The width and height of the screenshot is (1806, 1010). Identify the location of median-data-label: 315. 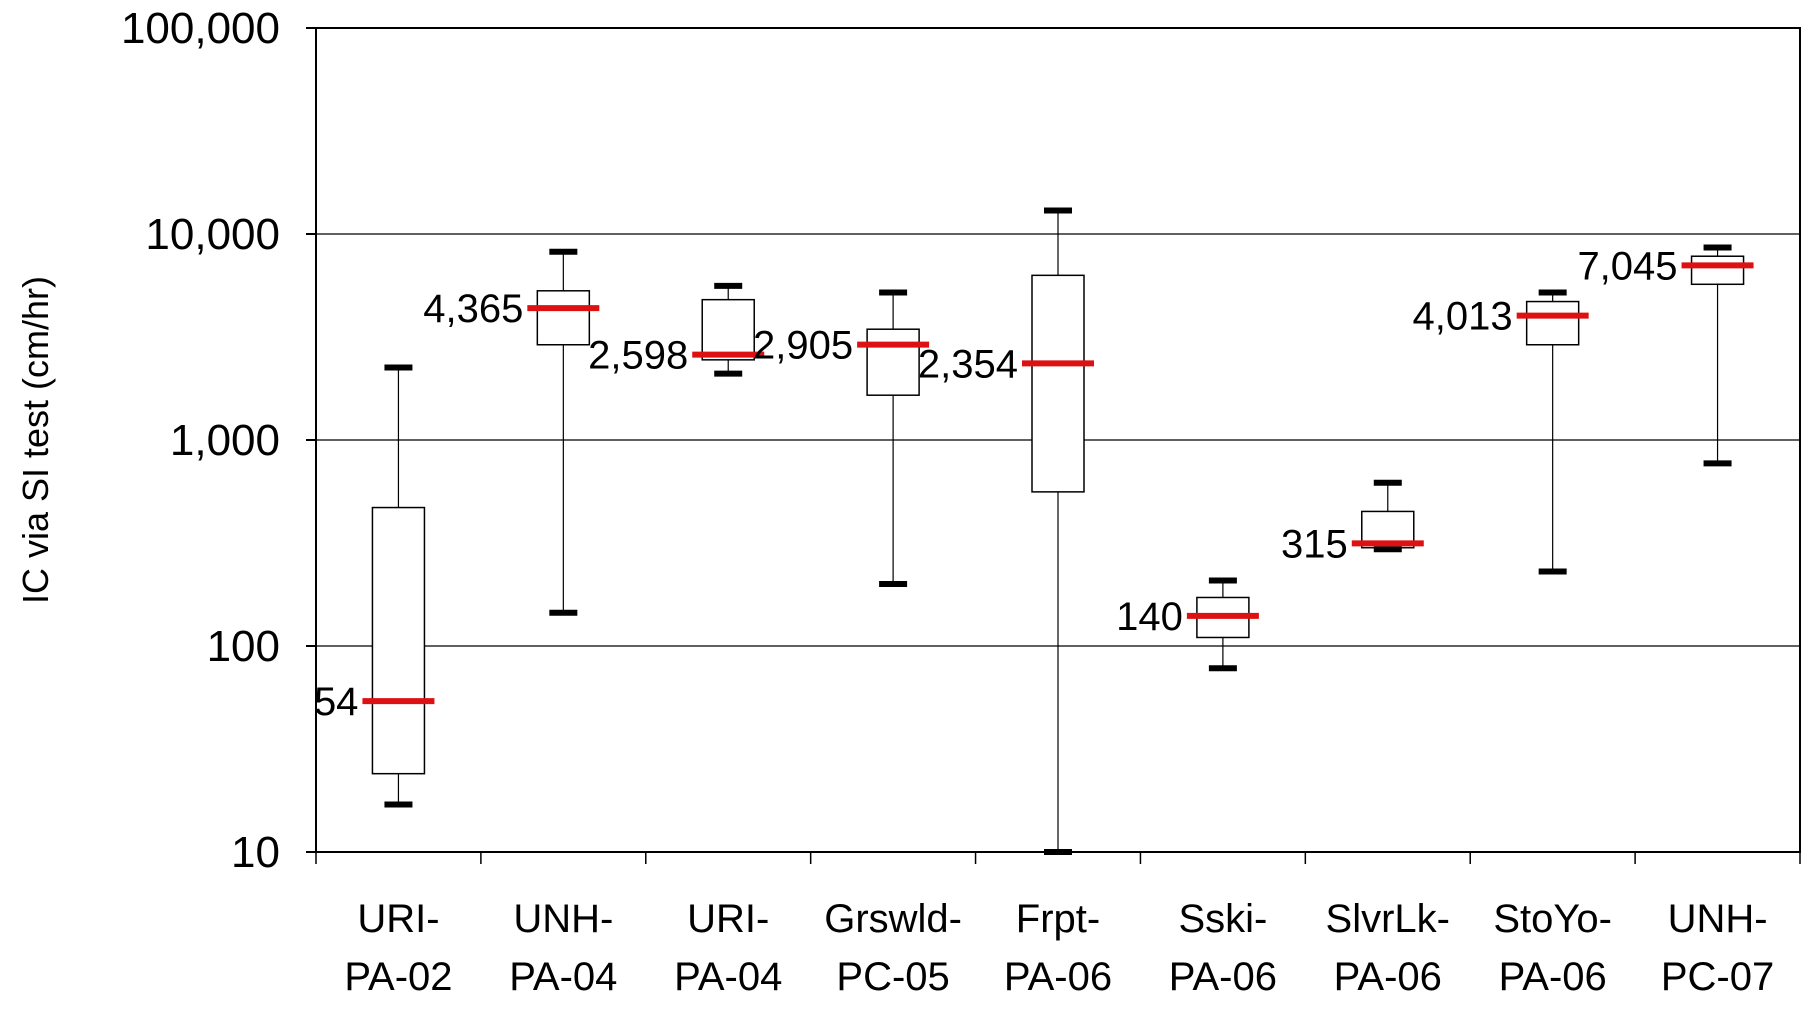
(1314, 544).